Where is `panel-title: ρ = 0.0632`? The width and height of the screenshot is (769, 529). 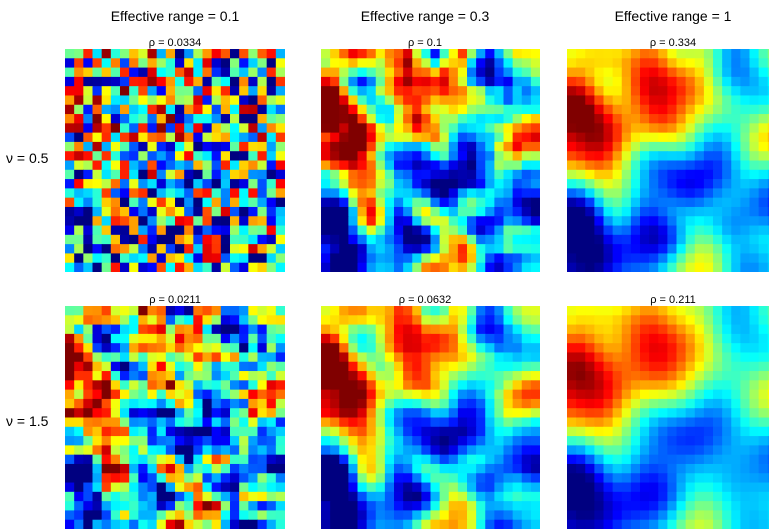
panel-title: ρ = 0.0632 is located at coordinates (425, 300).